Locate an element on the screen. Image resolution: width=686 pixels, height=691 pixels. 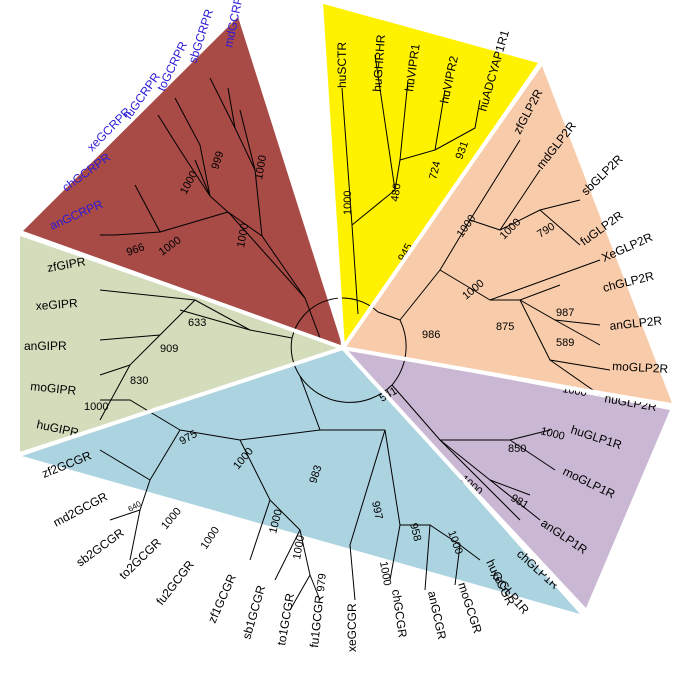
leaf-xeGIPR: xeGIPR is located at coordinates (56, 304).